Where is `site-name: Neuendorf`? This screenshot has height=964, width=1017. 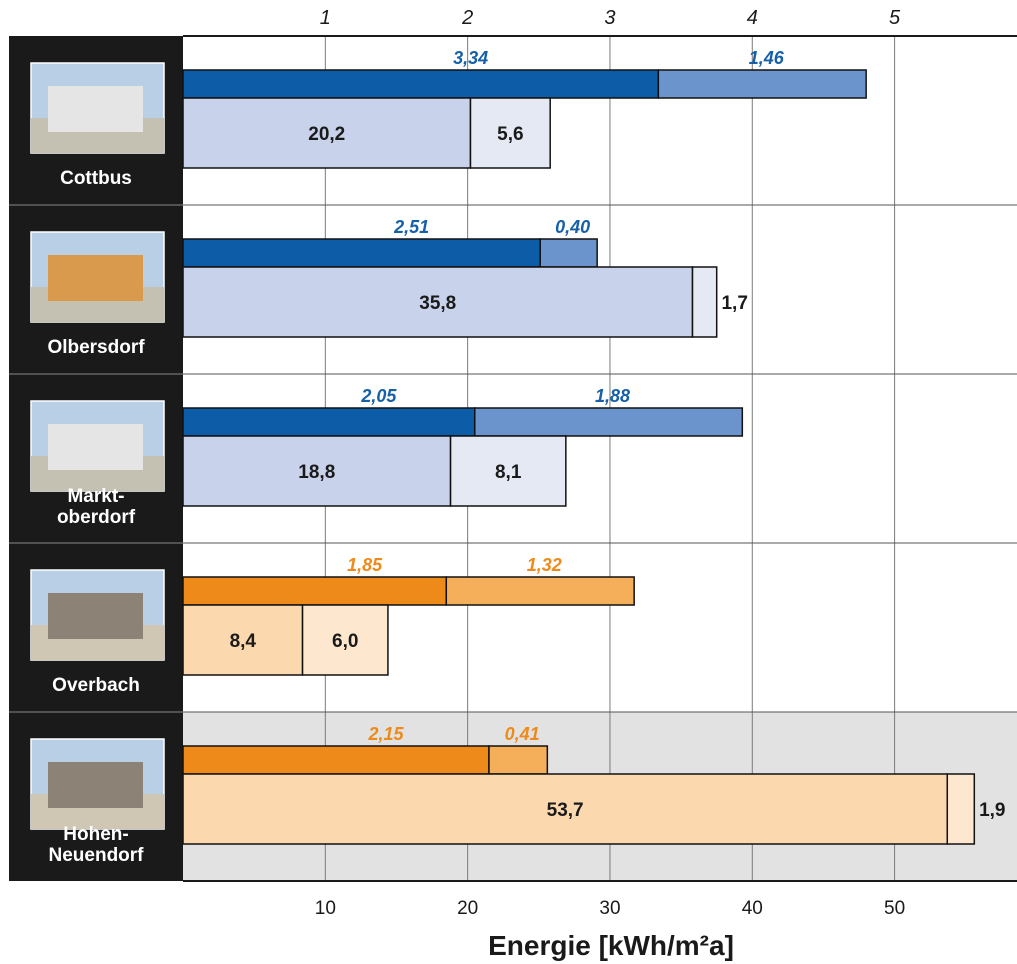 site-name: Neuendorf is located at coordinates (97, 855).